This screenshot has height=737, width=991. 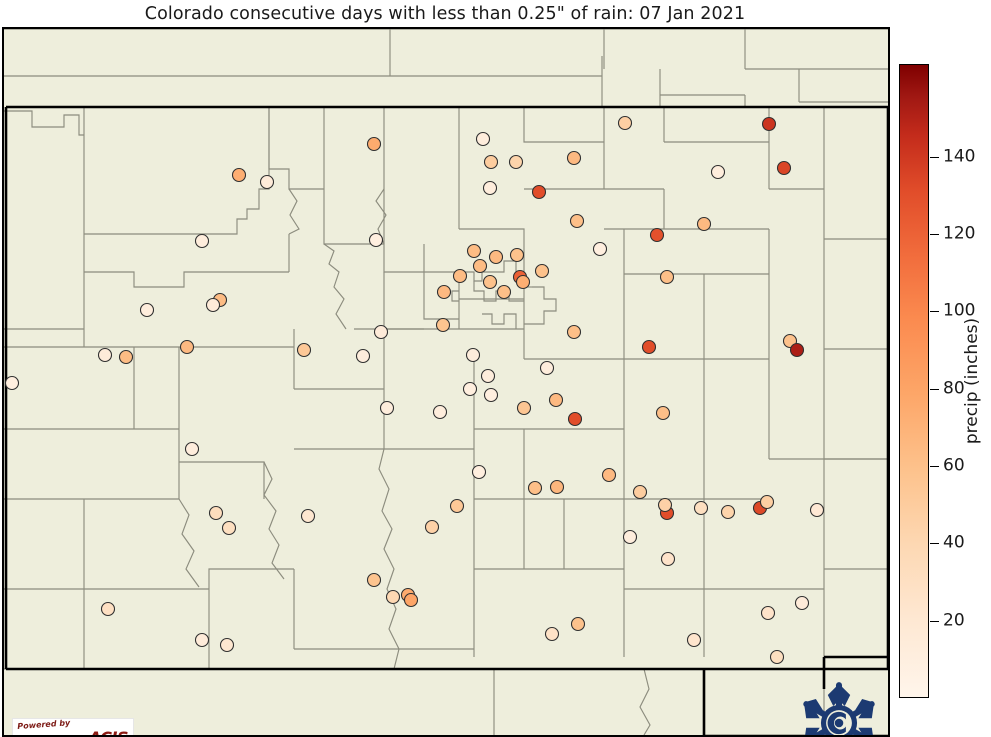 I want to click on colorbar-tick-label: 100, so click(x=959, y=310).